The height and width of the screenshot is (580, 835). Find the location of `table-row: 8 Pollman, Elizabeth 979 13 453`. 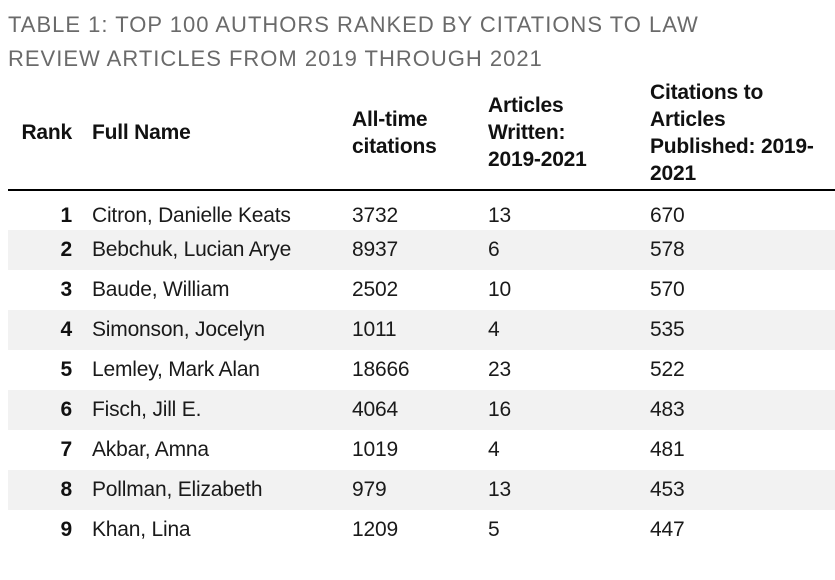

table-row: 8 Pollman, Elizabeth 979 13 453 is located at coordinates (421, 490).